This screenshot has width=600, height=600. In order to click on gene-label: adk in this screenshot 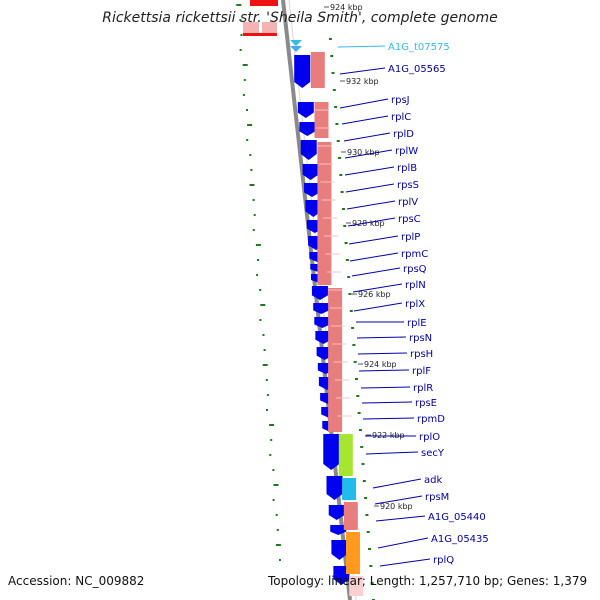, I will do `click(433, 480)`.